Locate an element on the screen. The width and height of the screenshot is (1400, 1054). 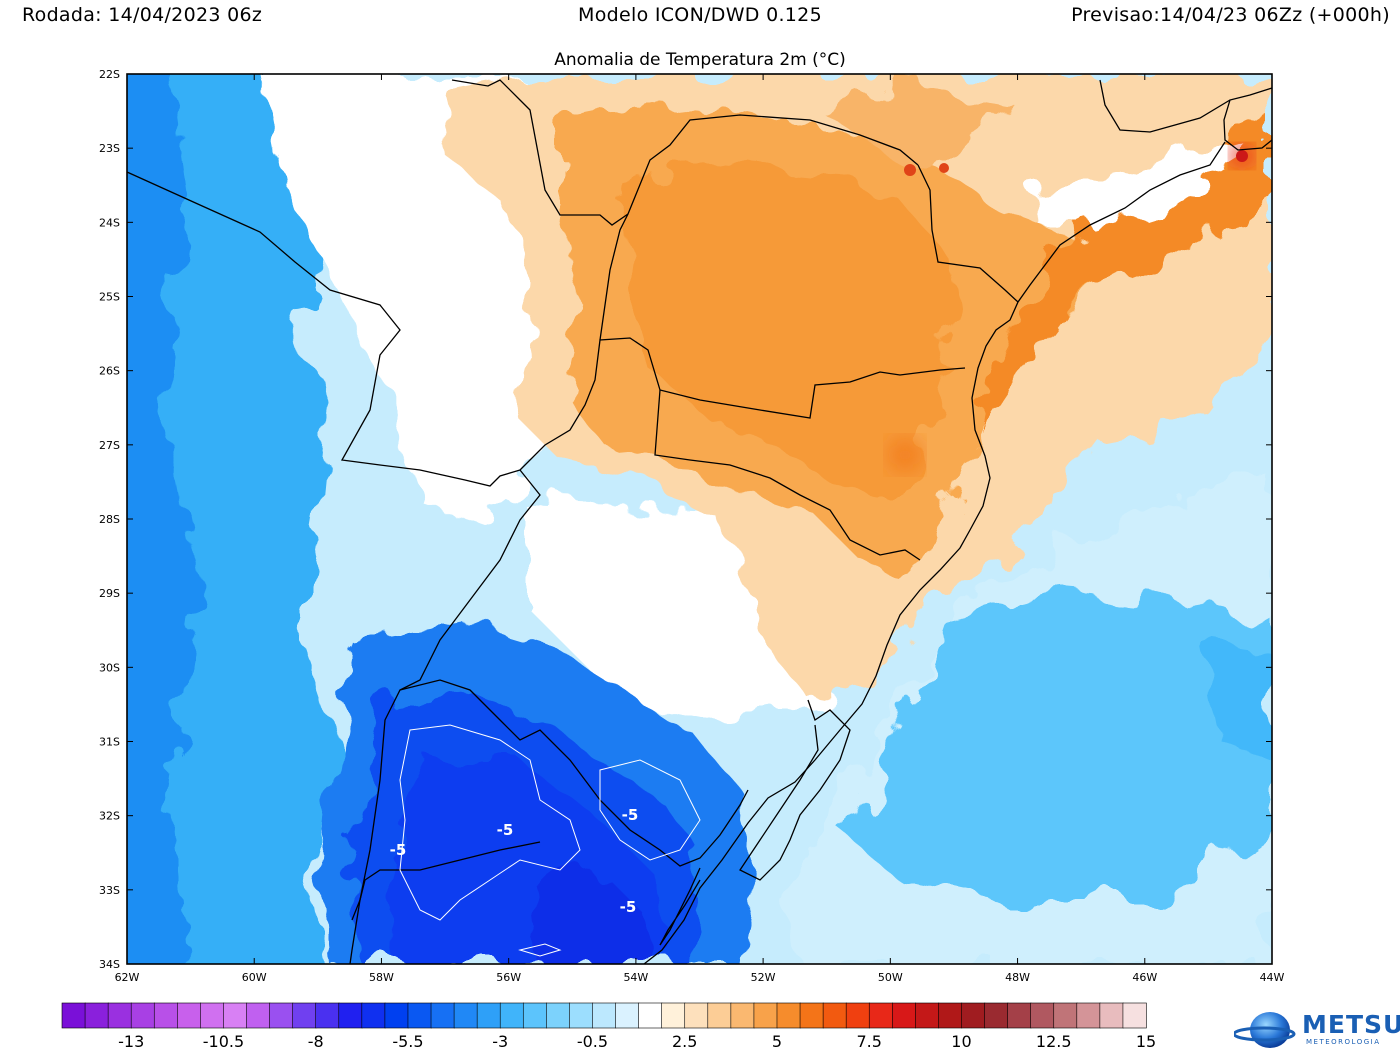
colorbar-label: 7.5 is located at coordinates (869, 1041).